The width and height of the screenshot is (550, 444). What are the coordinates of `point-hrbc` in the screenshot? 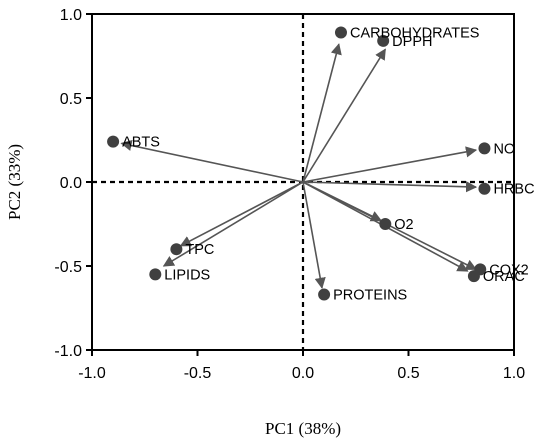 It's located at (484, 188).